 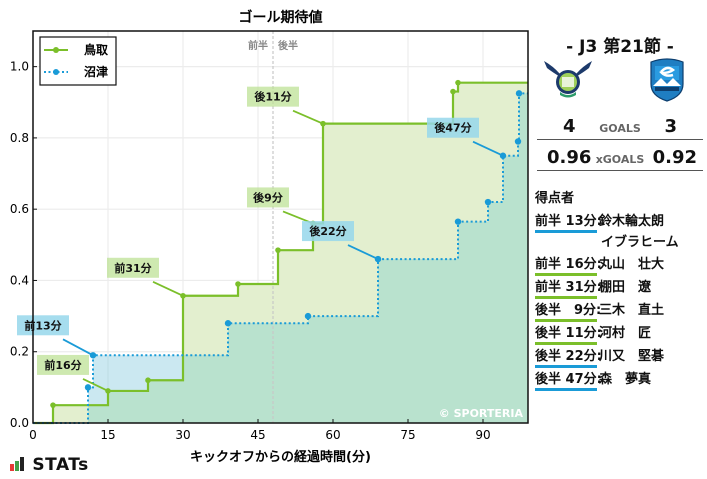 What do you see at coordinates (19, 352) in the screenshot?
I see `y-tick-label: 0.2` at bounding box center [19, 352].